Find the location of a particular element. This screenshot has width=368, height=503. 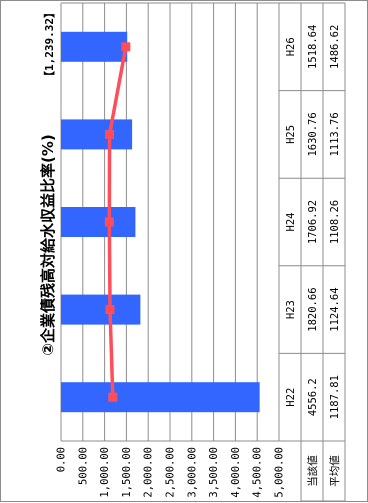

data-label: 1108.26 is located at coordinates (335, 222).